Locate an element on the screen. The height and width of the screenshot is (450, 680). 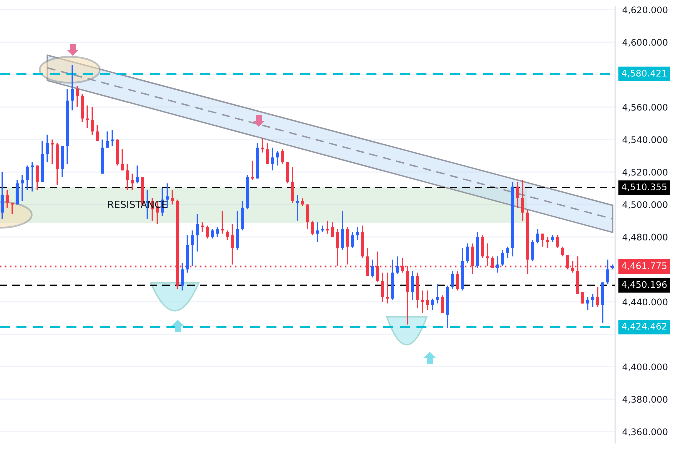
y-tick-label: 4,540.000 is located at coordinates (645, 140).